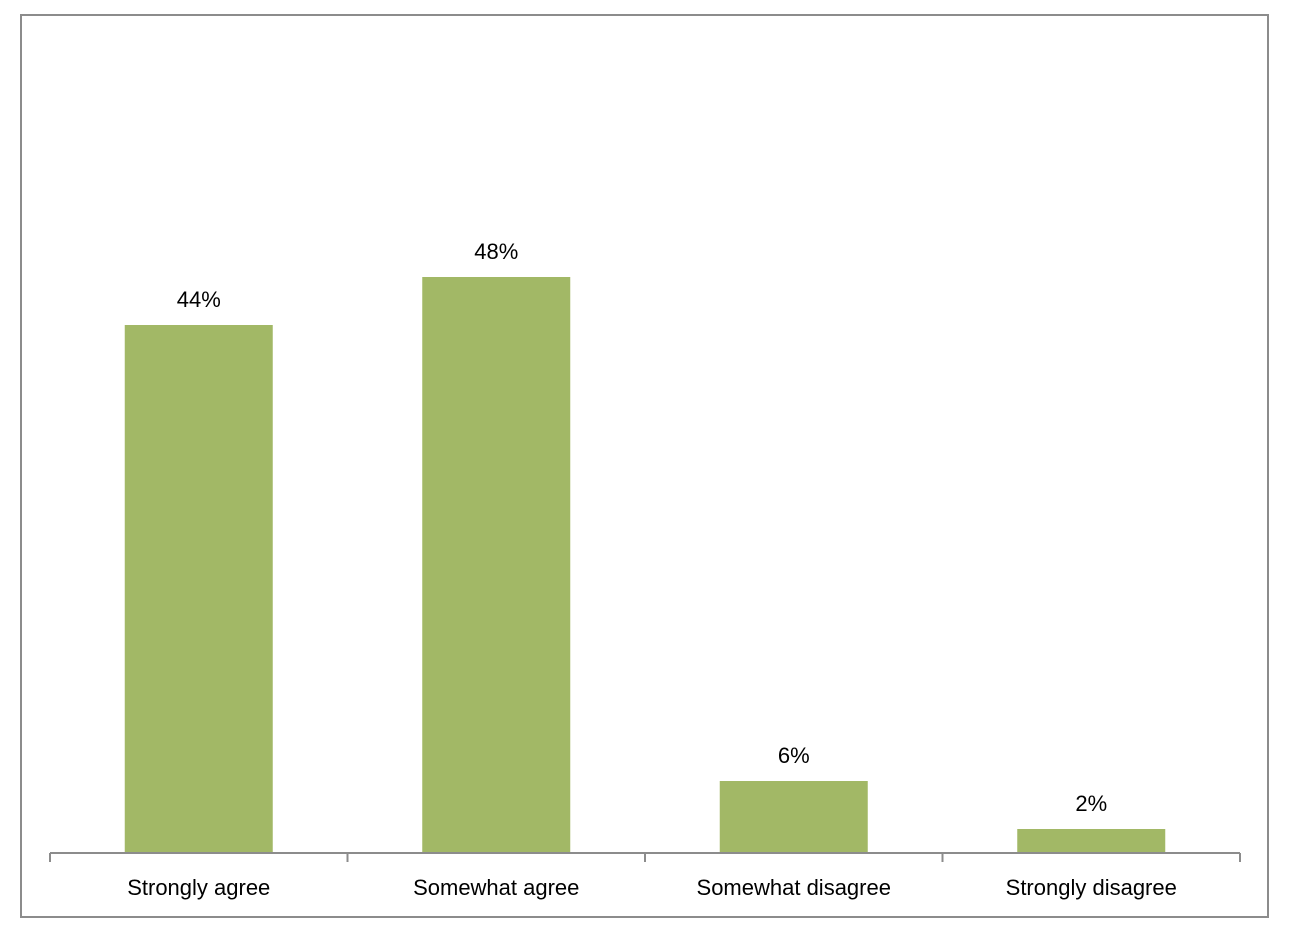 Image resolution: width=1290 pixels, height=940 pixels. I want to click on data-label: 2%, so click(1091, 803).